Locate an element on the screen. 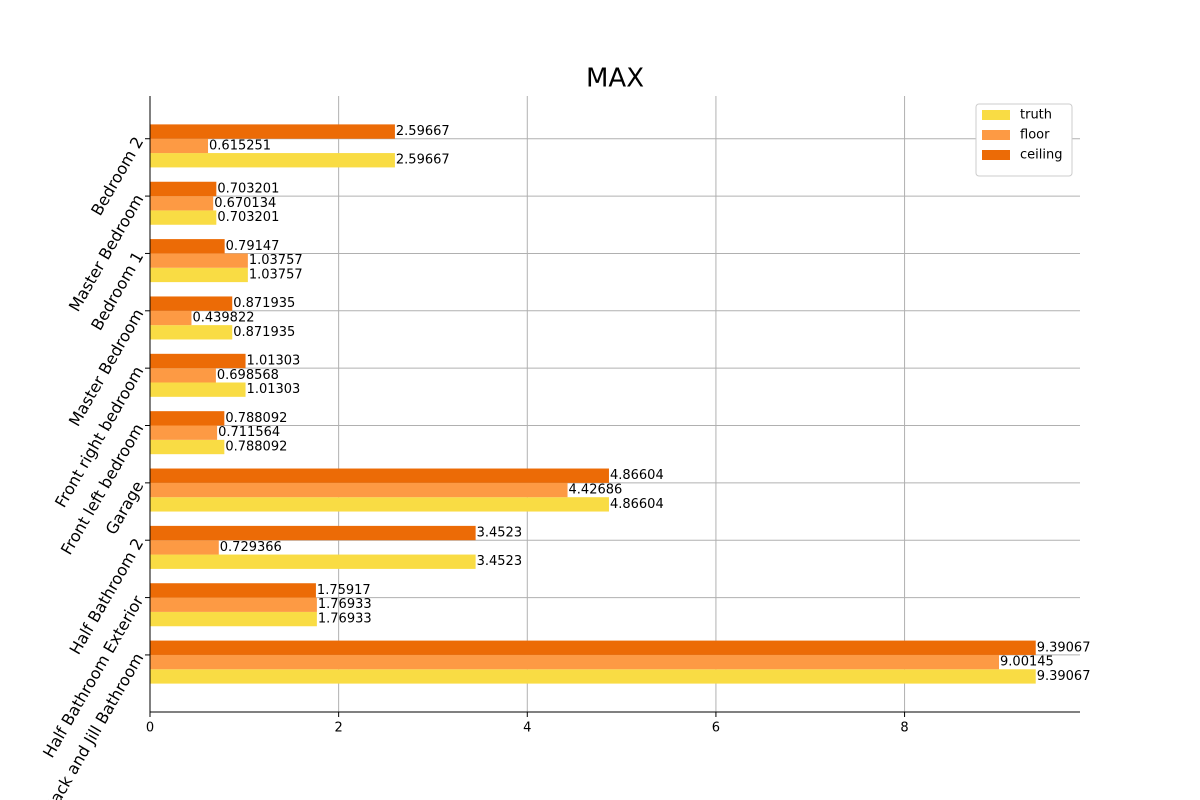 The image size is (1200, 800). x-tick-label: 6 is located at coordinates (716, 728).